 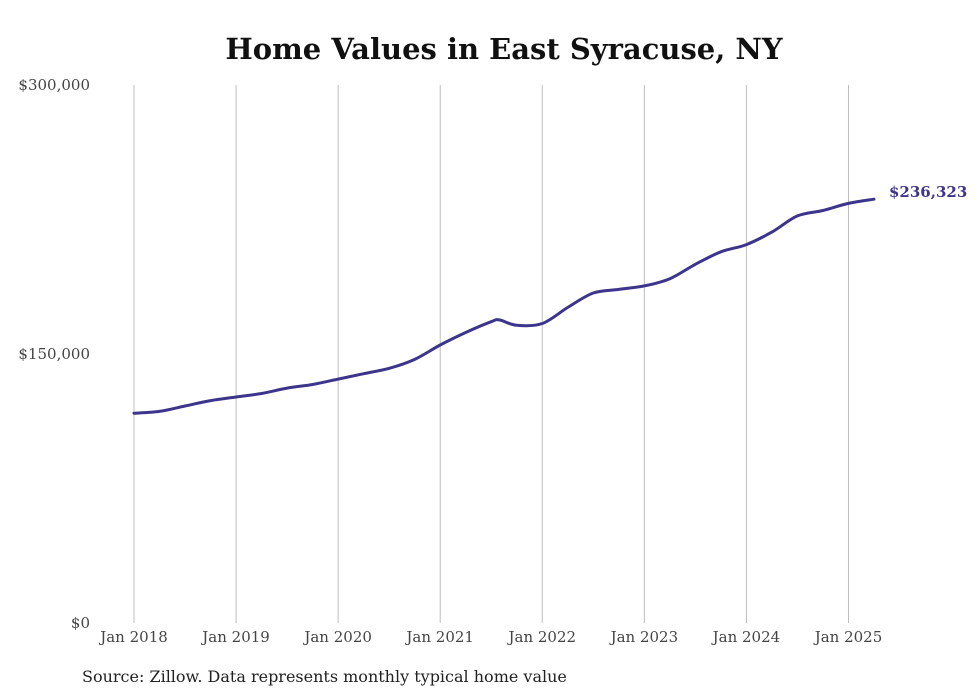 What do you see at coordinates (848, 637) in the screenshot?
I see `x-tick-label: Jan 2025` at bounding box center [848, 637].